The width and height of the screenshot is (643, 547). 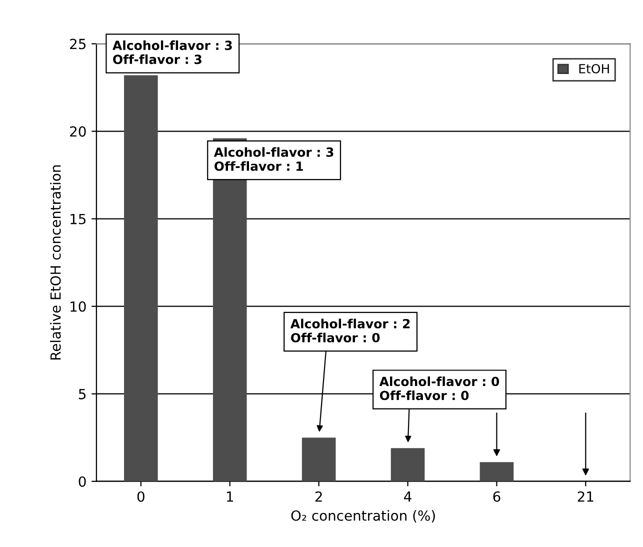 I want to click on legend-label: EtOH, so click(x=594, y=69).